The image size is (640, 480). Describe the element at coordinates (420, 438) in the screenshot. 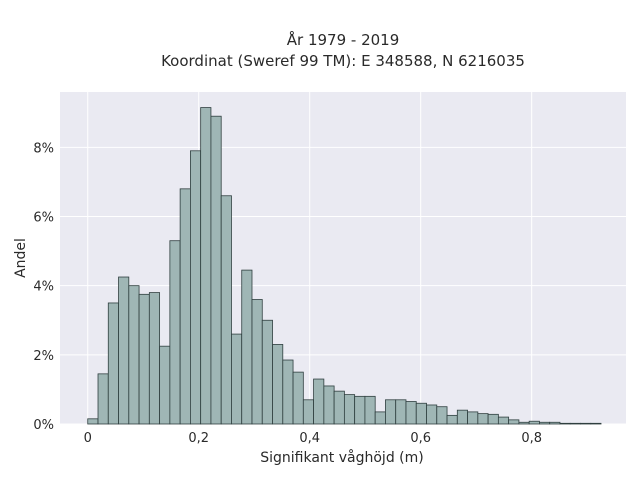

I see `x-tick-label: 0,6` at that location.